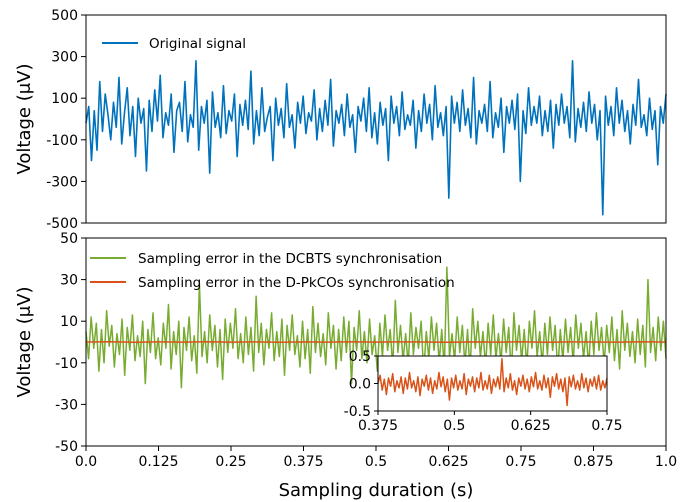 Image resolution: width=694 pixels, height=502 pixels. Describe the element at coordinates (66, 364) in the screenshot. I see `bottom-ytick-label: -10` at that location.